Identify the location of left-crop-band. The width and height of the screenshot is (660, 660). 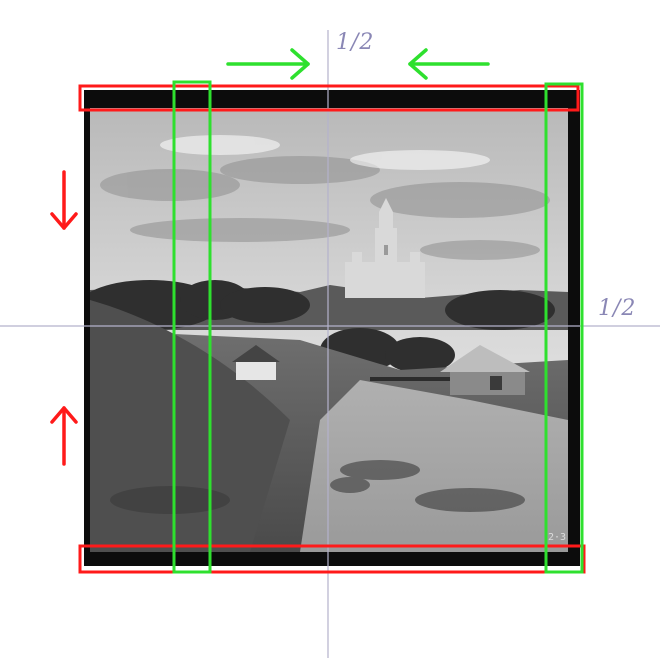
(192, 327).